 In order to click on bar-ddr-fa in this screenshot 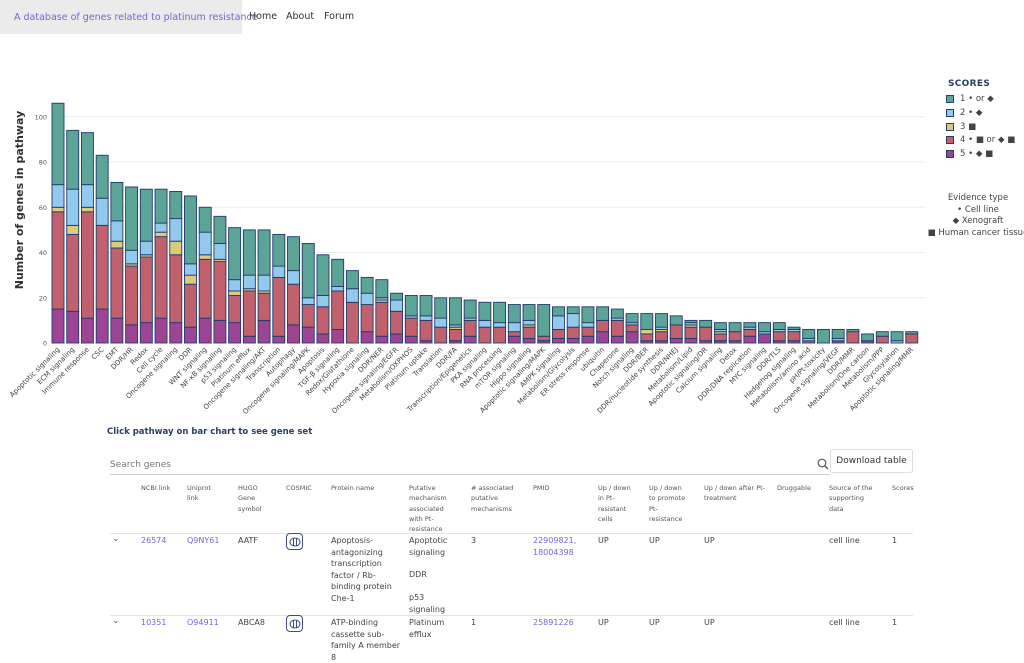, I will do `click(455, 320)`.